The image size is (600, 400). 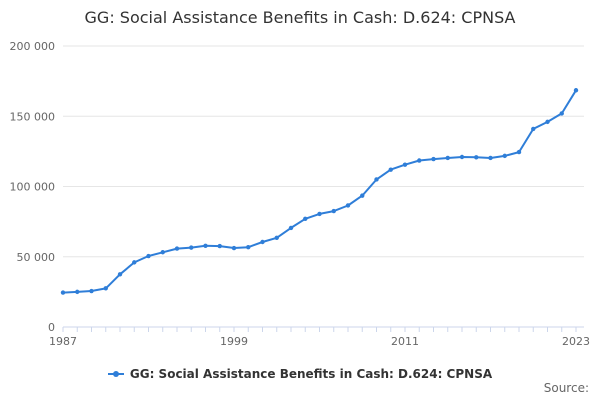 I want to click on x-tick-label: 1987, so click(x=63, y=341).